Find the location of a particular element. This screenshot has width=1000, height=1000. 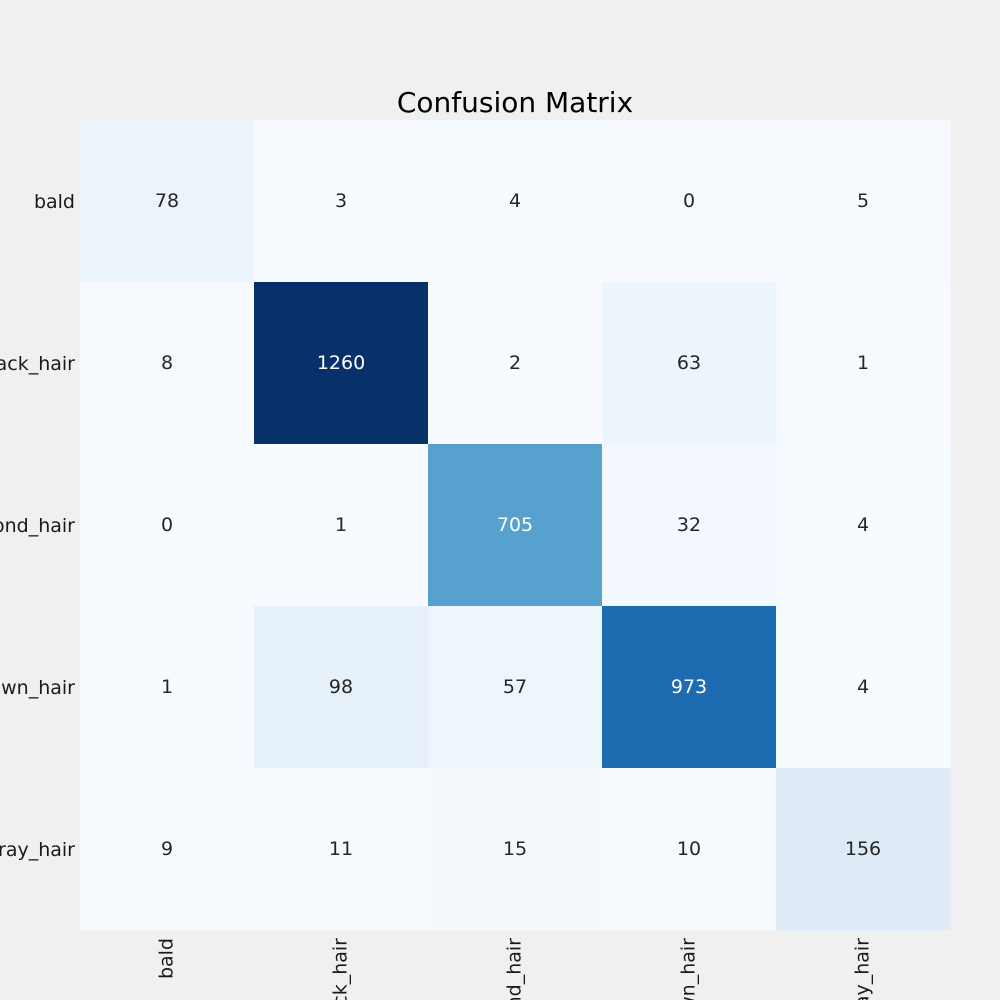

cell-value-label: 9 is located at coordinates (167, 849).